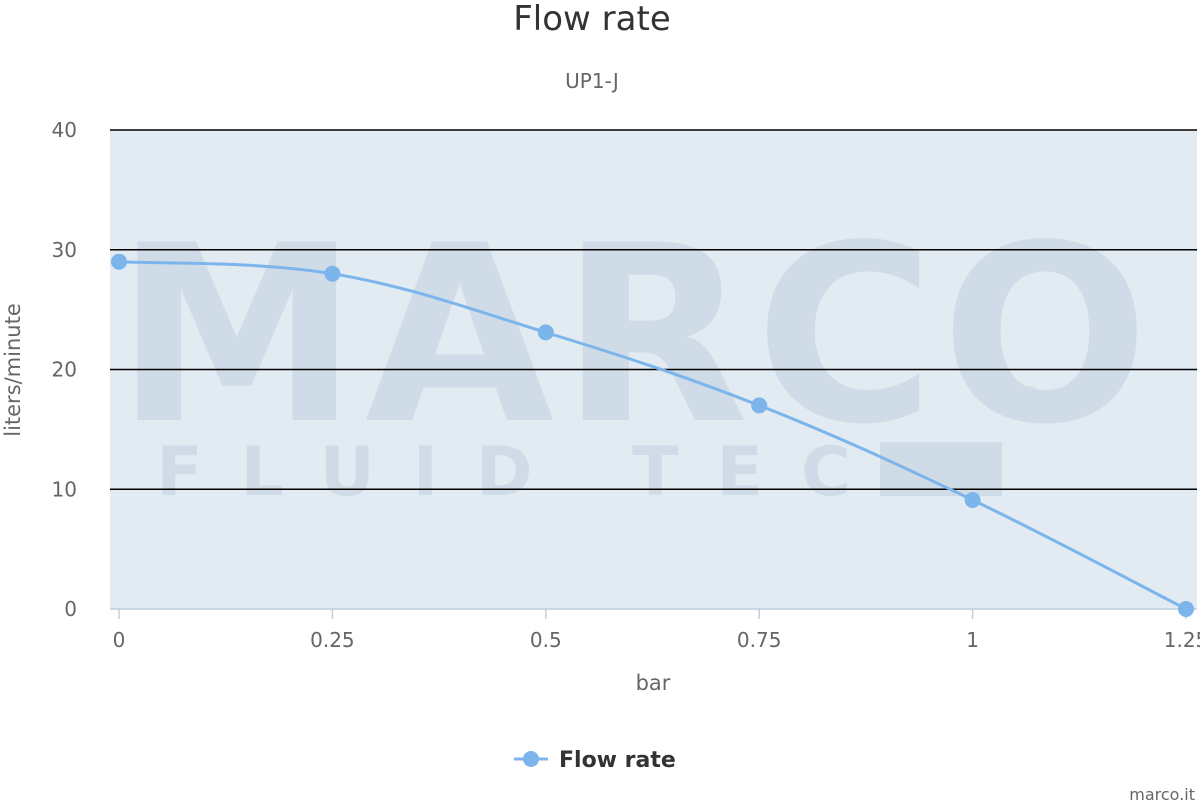 The width and height of the screenshot is (1200, 810). Describe the element at coordinates (617, 760) in the screenshot. I see `legend-item-flow-rate: Flow rate` at that location.